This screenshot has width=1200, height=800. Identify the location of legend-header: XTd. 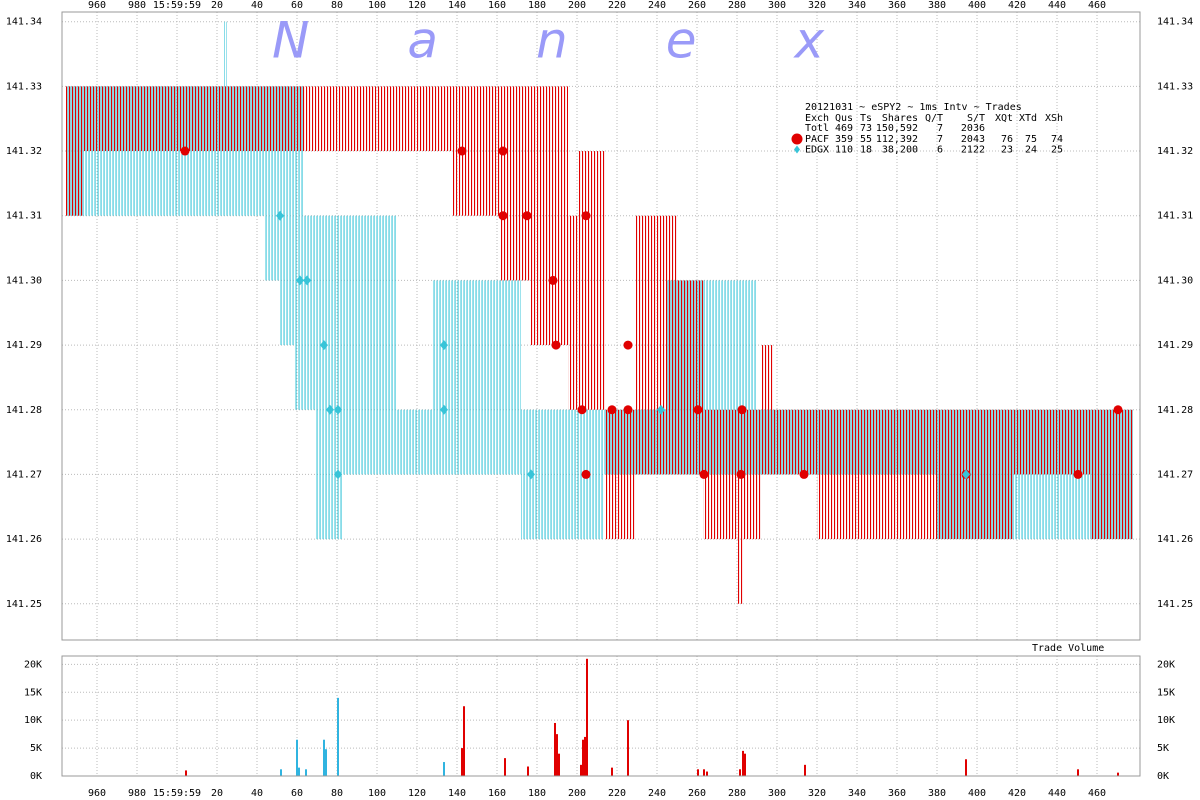
(1028, 118).